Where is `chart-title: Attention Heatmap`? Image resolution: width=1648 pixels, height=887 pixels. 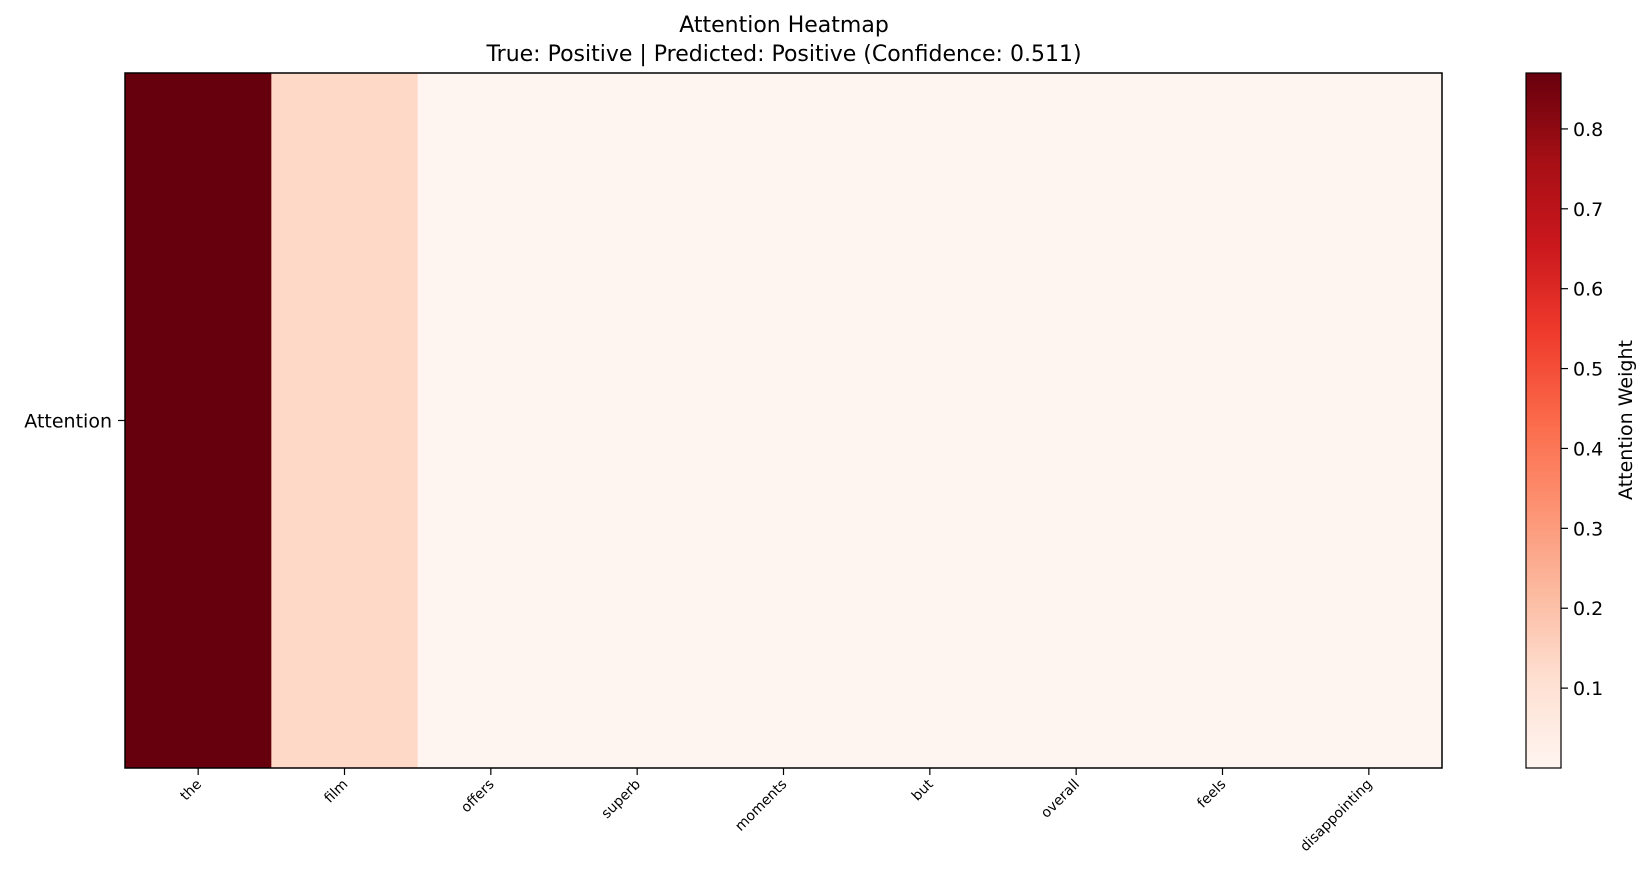
chart-title: Attention Heatmap is located at coordinates (784, 25).